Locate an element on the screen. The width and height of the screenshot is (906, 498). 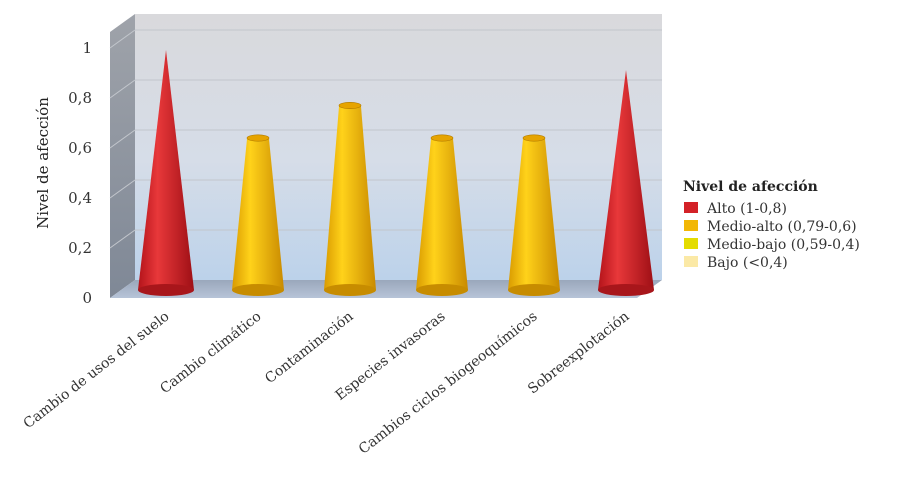
x-tick-label: Cambios ciclos biogeoquímicos is located at coordinates (448, 383).